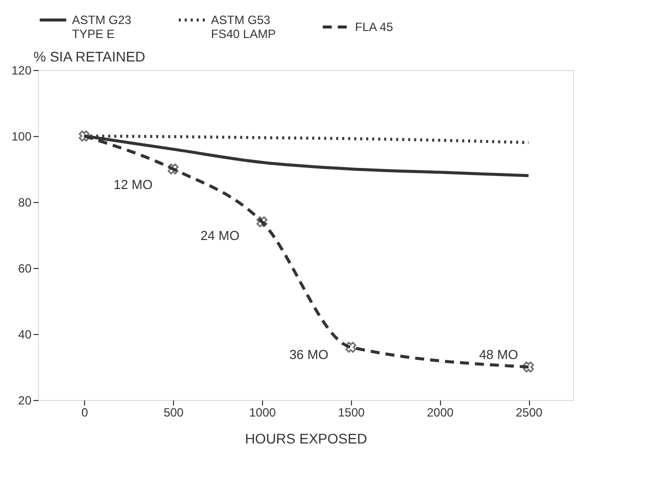  What do you see at coordinates (243, 27) in the screenshot?
I see `legend-label: ASTM G53 FS40 LAMP` at bounding box center [243, 27].